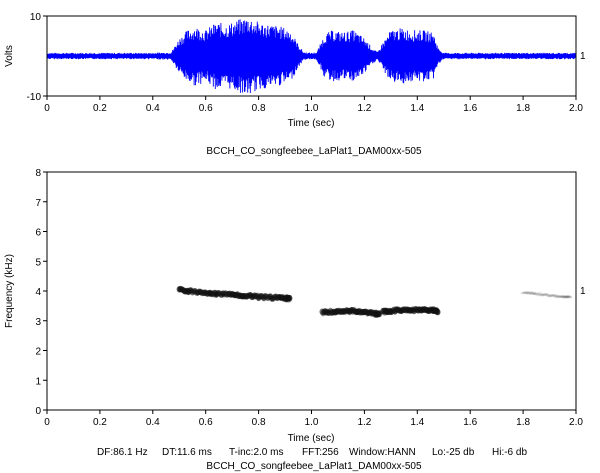 The height and width of the screenshot is (473, 600). I want to click on param-df: DF:86.1 Hz, so click(122, 452).